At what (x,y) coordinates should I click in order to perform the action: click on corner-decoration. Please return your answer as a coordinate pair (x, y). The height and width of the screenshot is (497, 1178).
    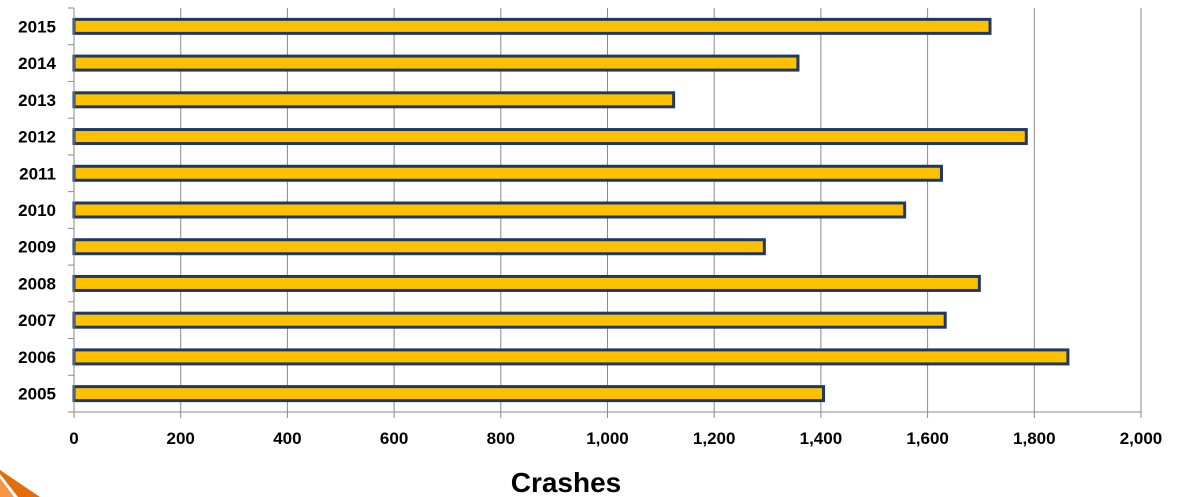
    Looking at the image, I should click on (20, 483).